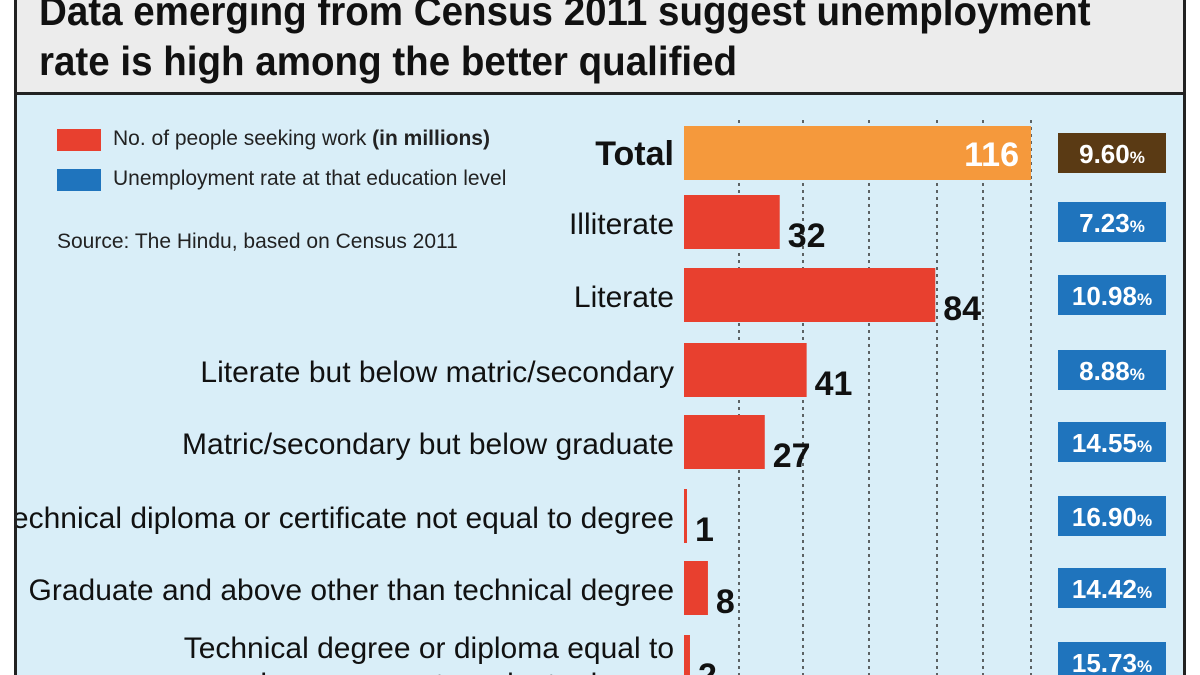 This screenshot has height=675, width=1200. What do you see at coordinates (624, 297) in the screenshot?
I see `category-label-literate: Literate` at bounding box center [624, 297].